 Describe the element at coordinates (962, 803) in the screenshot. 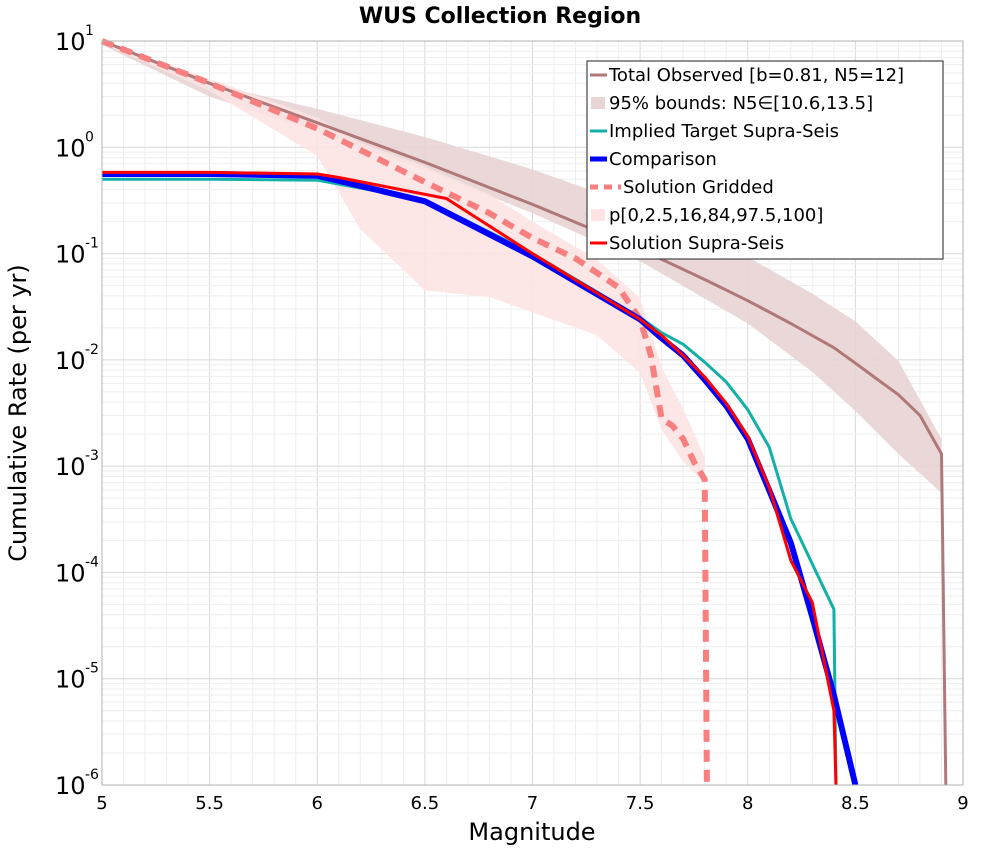

I see `x-tick-label: 9` at that location.